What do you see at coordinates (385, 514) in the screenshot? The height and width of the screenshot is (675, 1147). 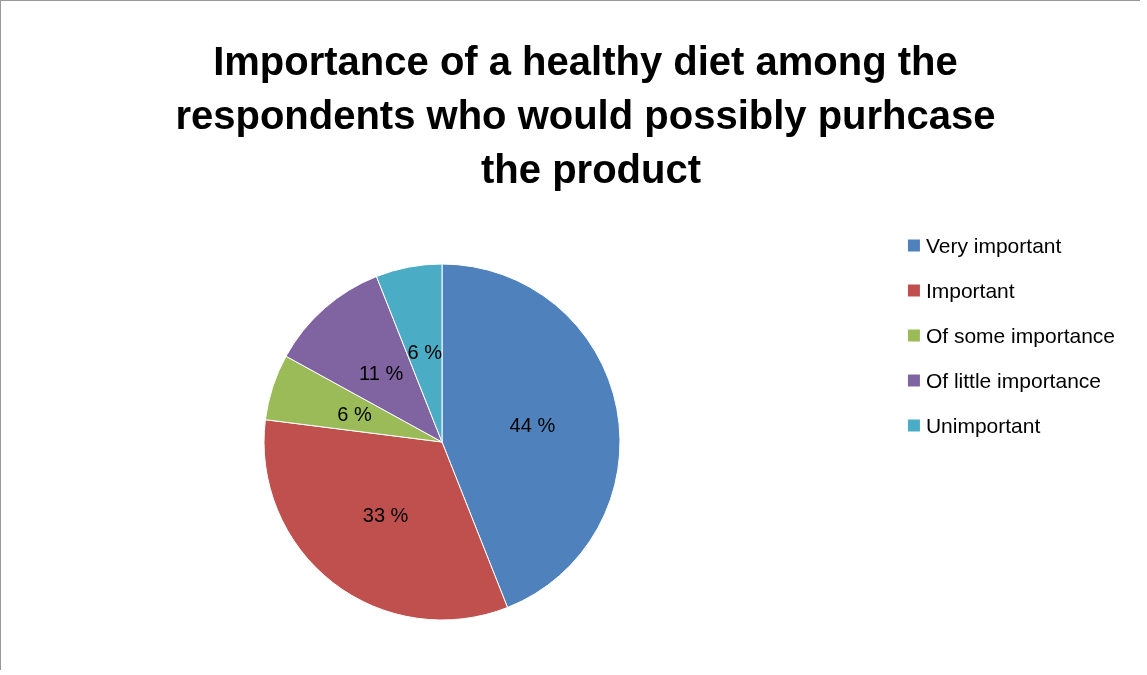 I see `data-label: 33 %` at bounding box center [385, 514].